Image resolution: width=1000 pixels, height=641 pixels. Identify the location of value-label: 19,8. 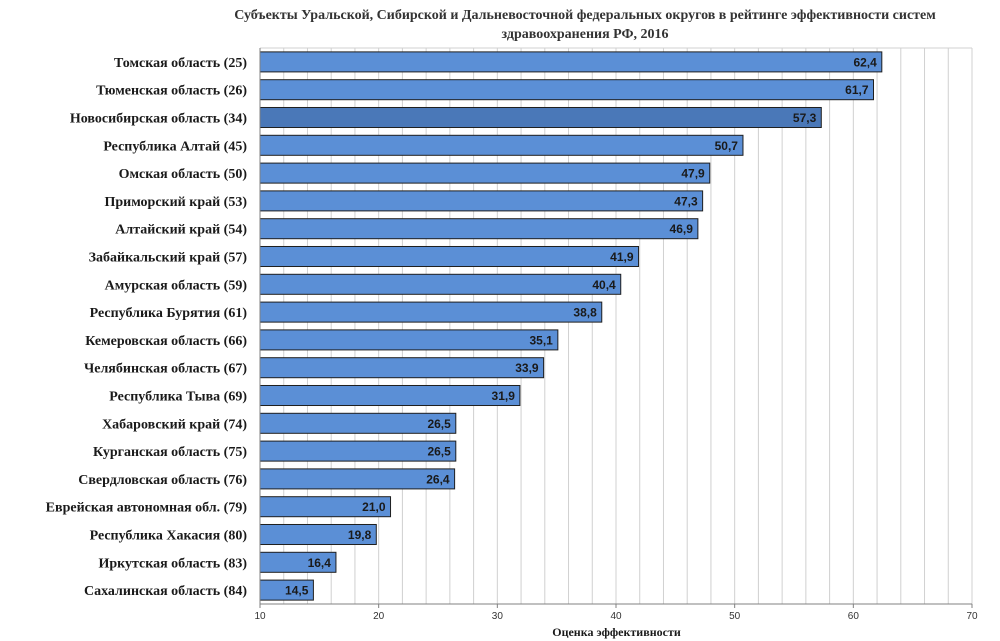
(360, 535).